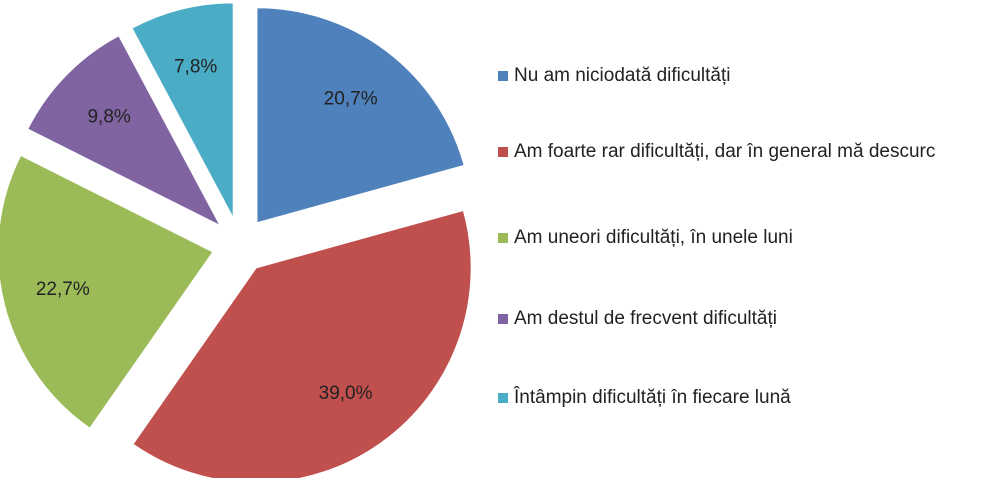 The width and height of the screenshot is (1008, 478). What do you see at coordinates (351, 99) in the screenshot?
I see `data-label: 20,7%` at bounding box center [351, 99].